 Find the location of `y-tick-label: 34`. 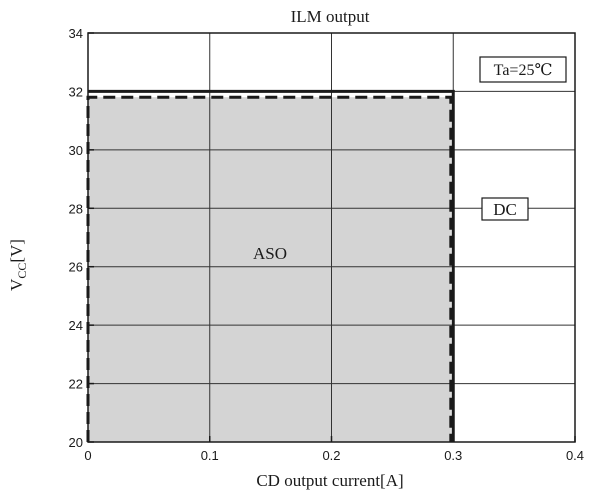

y-tick-label: 34 is located at coordinates (76, 33).